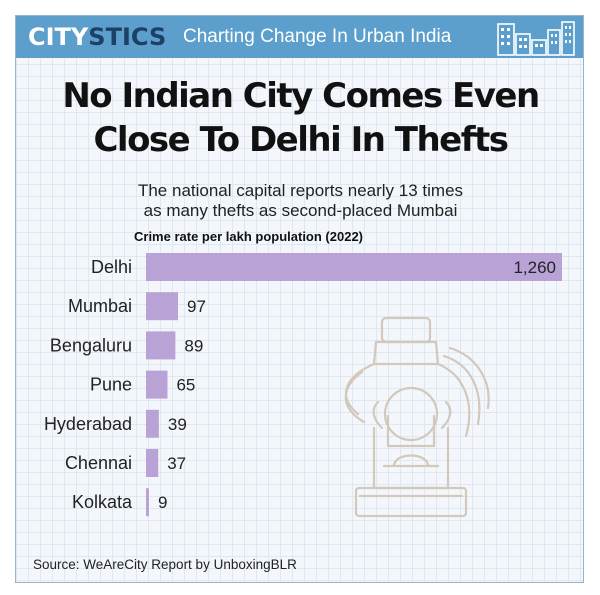  Describe the element at coordinates (196, 306) in the screenshot. I see `value-label-mumbai: 97` at that location.